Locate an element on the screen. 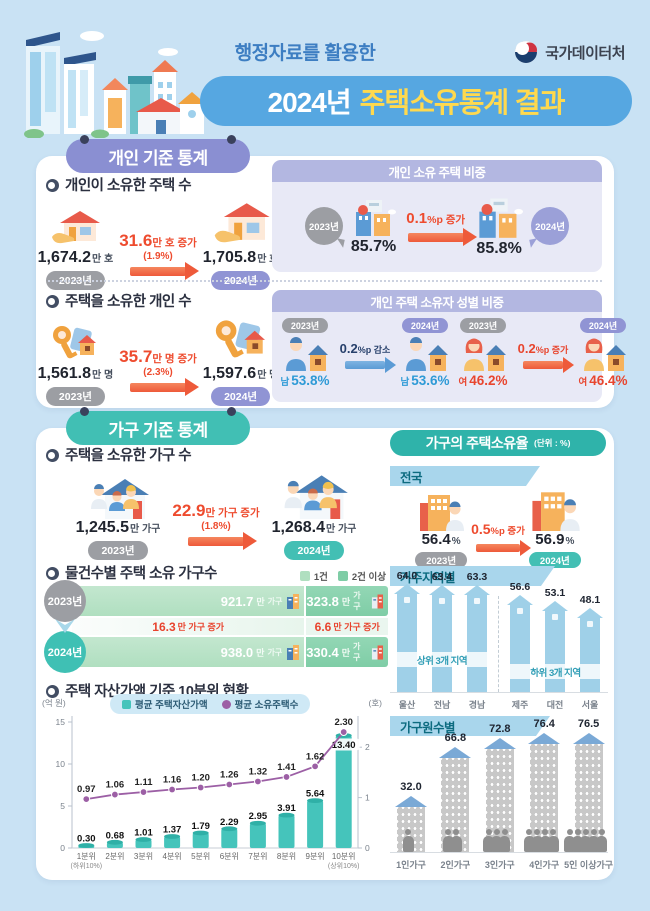  woman-house-icon is located at coordinates (485, 354).